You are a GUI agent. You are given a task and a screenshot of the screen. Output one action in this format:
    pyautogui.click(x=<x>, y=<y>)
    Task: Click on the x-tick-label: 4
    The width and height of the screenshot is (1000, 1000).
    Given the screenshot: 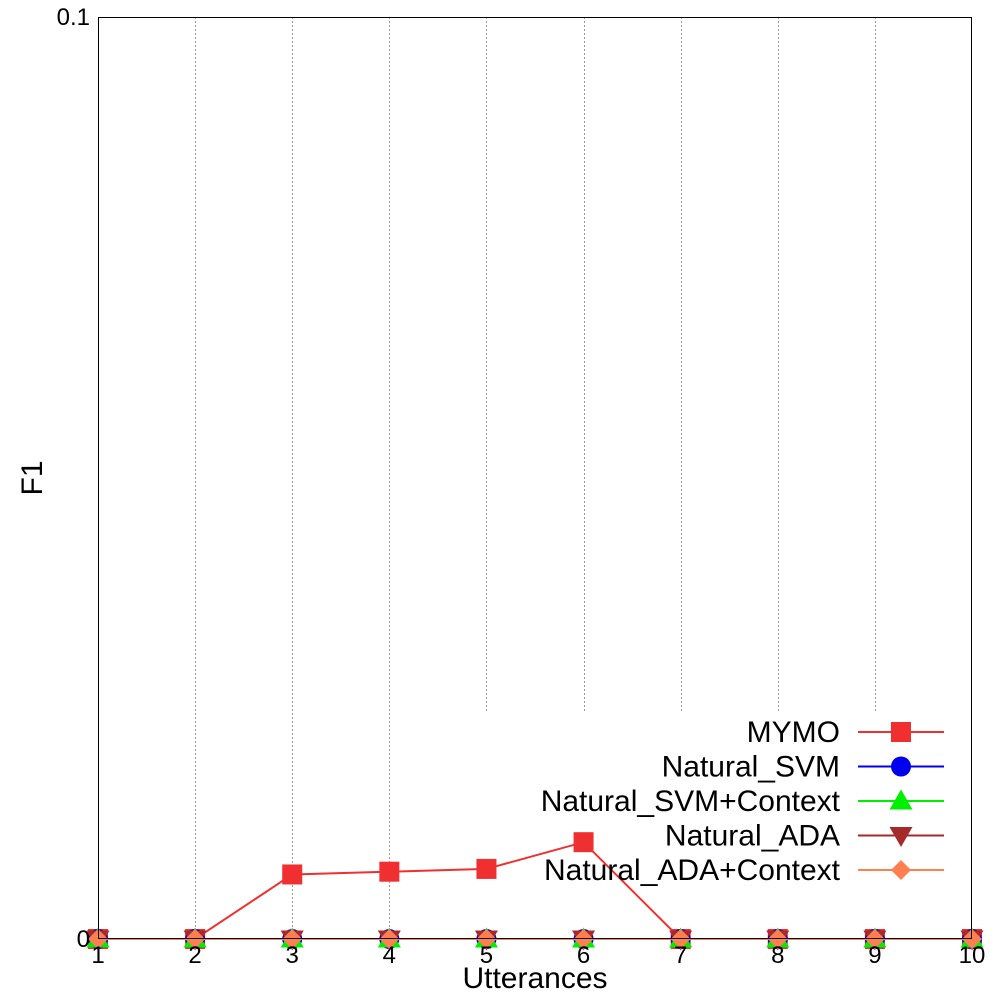 What is the action you would take?
    pyautogui.click(x=389, y=955)
    